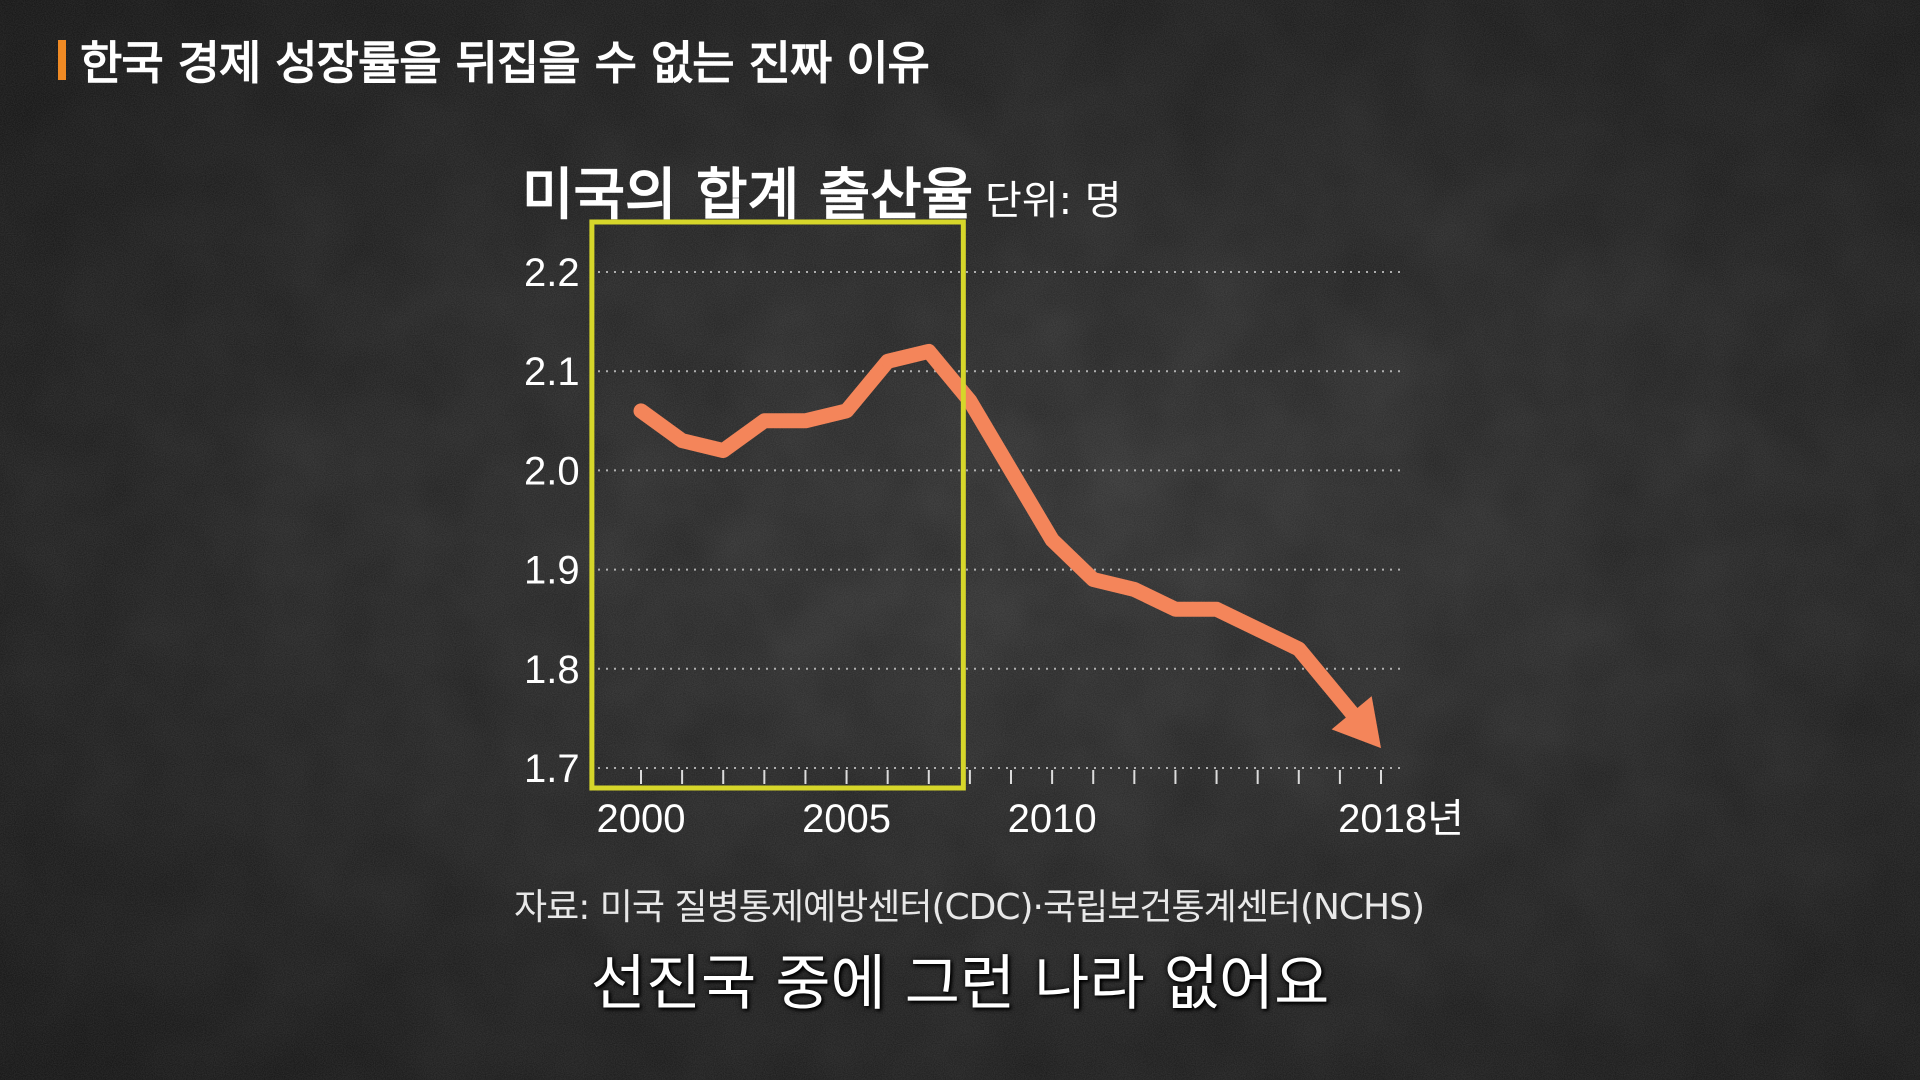 This screenshot has width=1920, height=1080. I want to click on highlight-box, so click(777, 505).